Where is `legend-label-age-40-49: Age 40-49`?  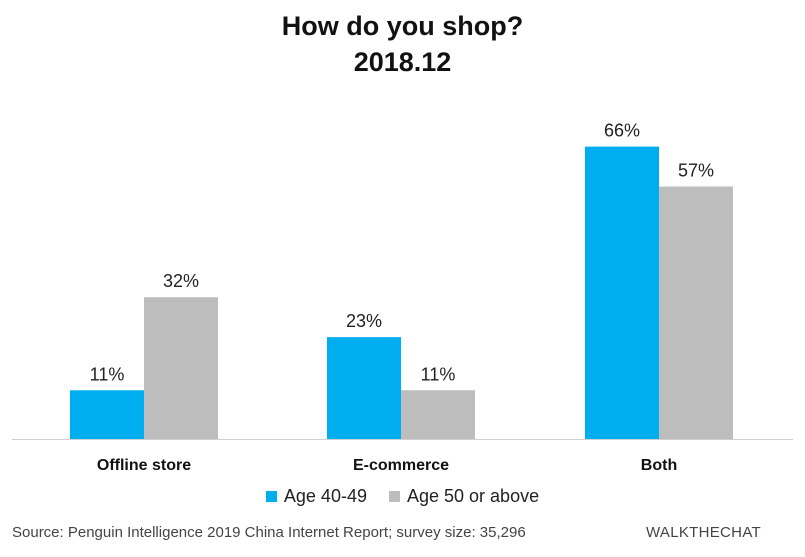 legend-label-age-40-49: Age 40-49 is located at coordinates (325, 496).